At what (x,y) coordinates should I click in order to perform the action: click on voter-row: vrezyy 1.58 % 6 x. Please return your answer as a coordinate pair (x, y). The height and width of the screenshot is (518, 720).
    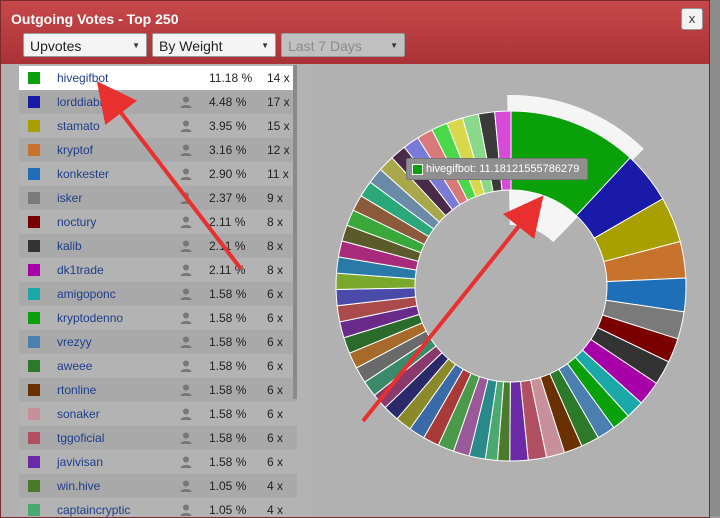
    Looking at the image, I should click on (158, 342).